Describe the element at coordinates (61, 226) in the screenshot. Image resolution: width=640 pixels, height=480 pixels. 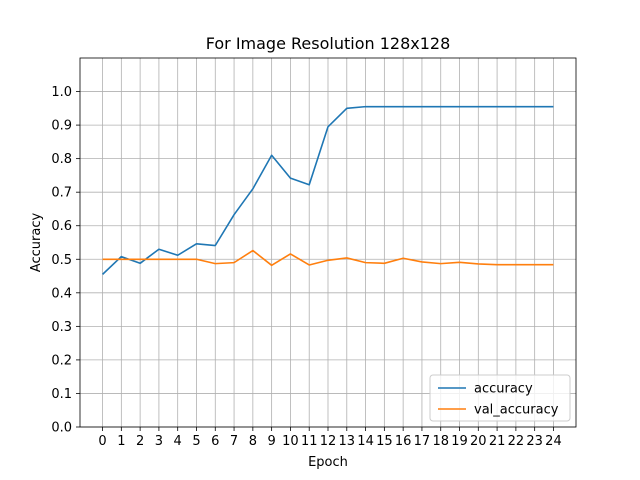
I see `y-tick-label: 0.6` at that location.